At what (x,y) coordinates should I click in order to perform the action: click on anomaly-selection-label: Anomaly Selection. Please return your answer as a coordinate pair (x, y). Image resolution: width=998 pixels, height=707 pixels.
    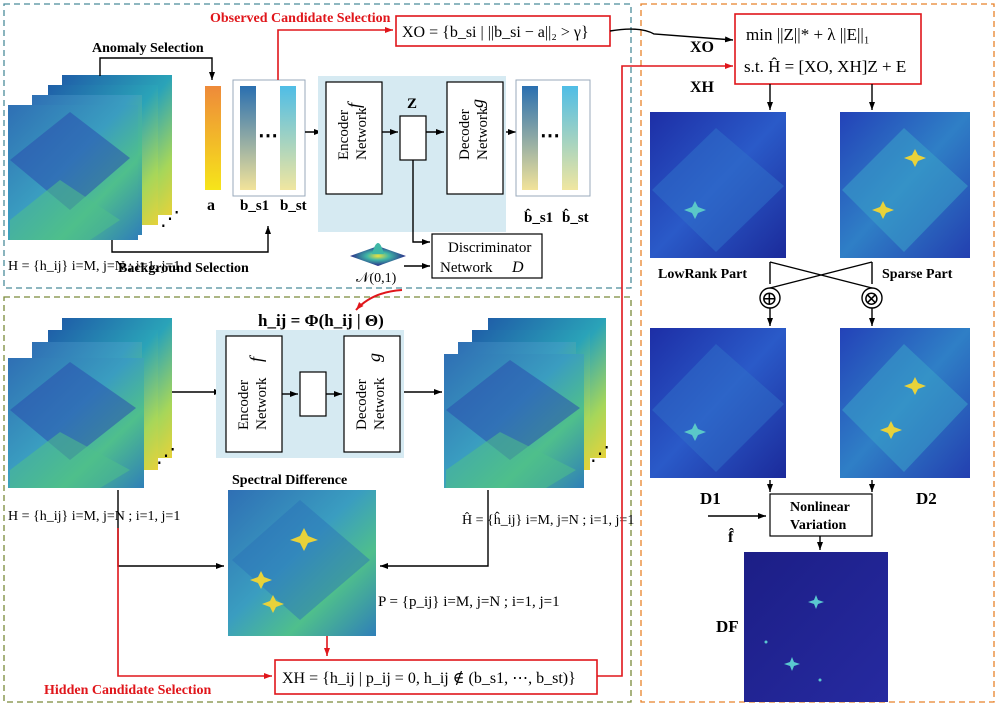
    Looking at the image, I should click on (148, 48).